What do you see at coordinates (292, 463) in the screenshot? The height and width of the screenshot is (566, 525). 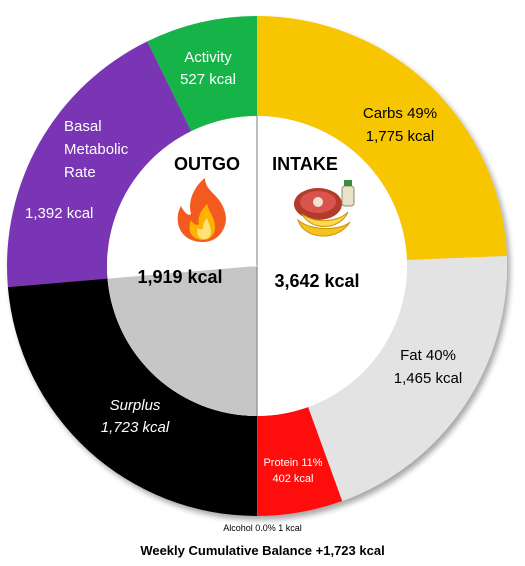 I see `protein-label: Protein 11%` at bounding box center [292, 463].